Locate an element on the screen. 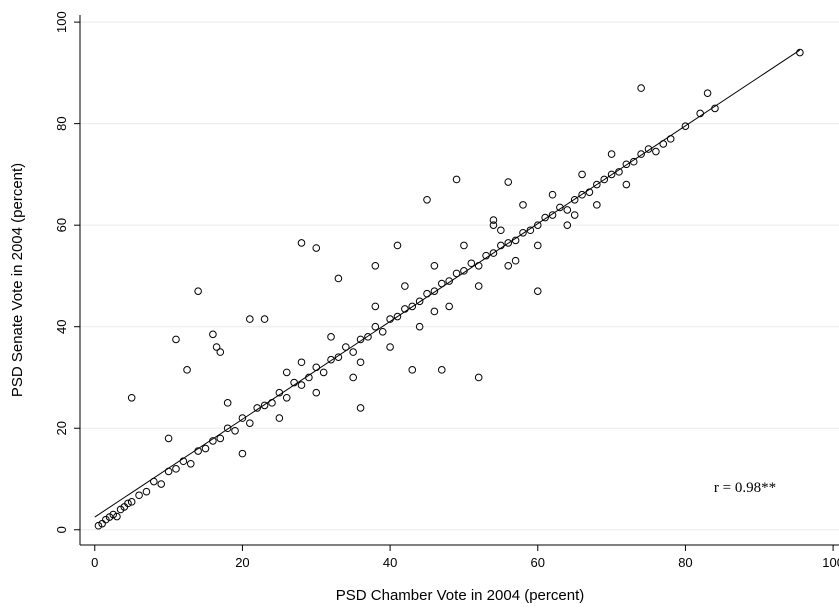 This screenshot has height=609, width=839. y-tick-label: 60 is located at coordinates (61, 225).